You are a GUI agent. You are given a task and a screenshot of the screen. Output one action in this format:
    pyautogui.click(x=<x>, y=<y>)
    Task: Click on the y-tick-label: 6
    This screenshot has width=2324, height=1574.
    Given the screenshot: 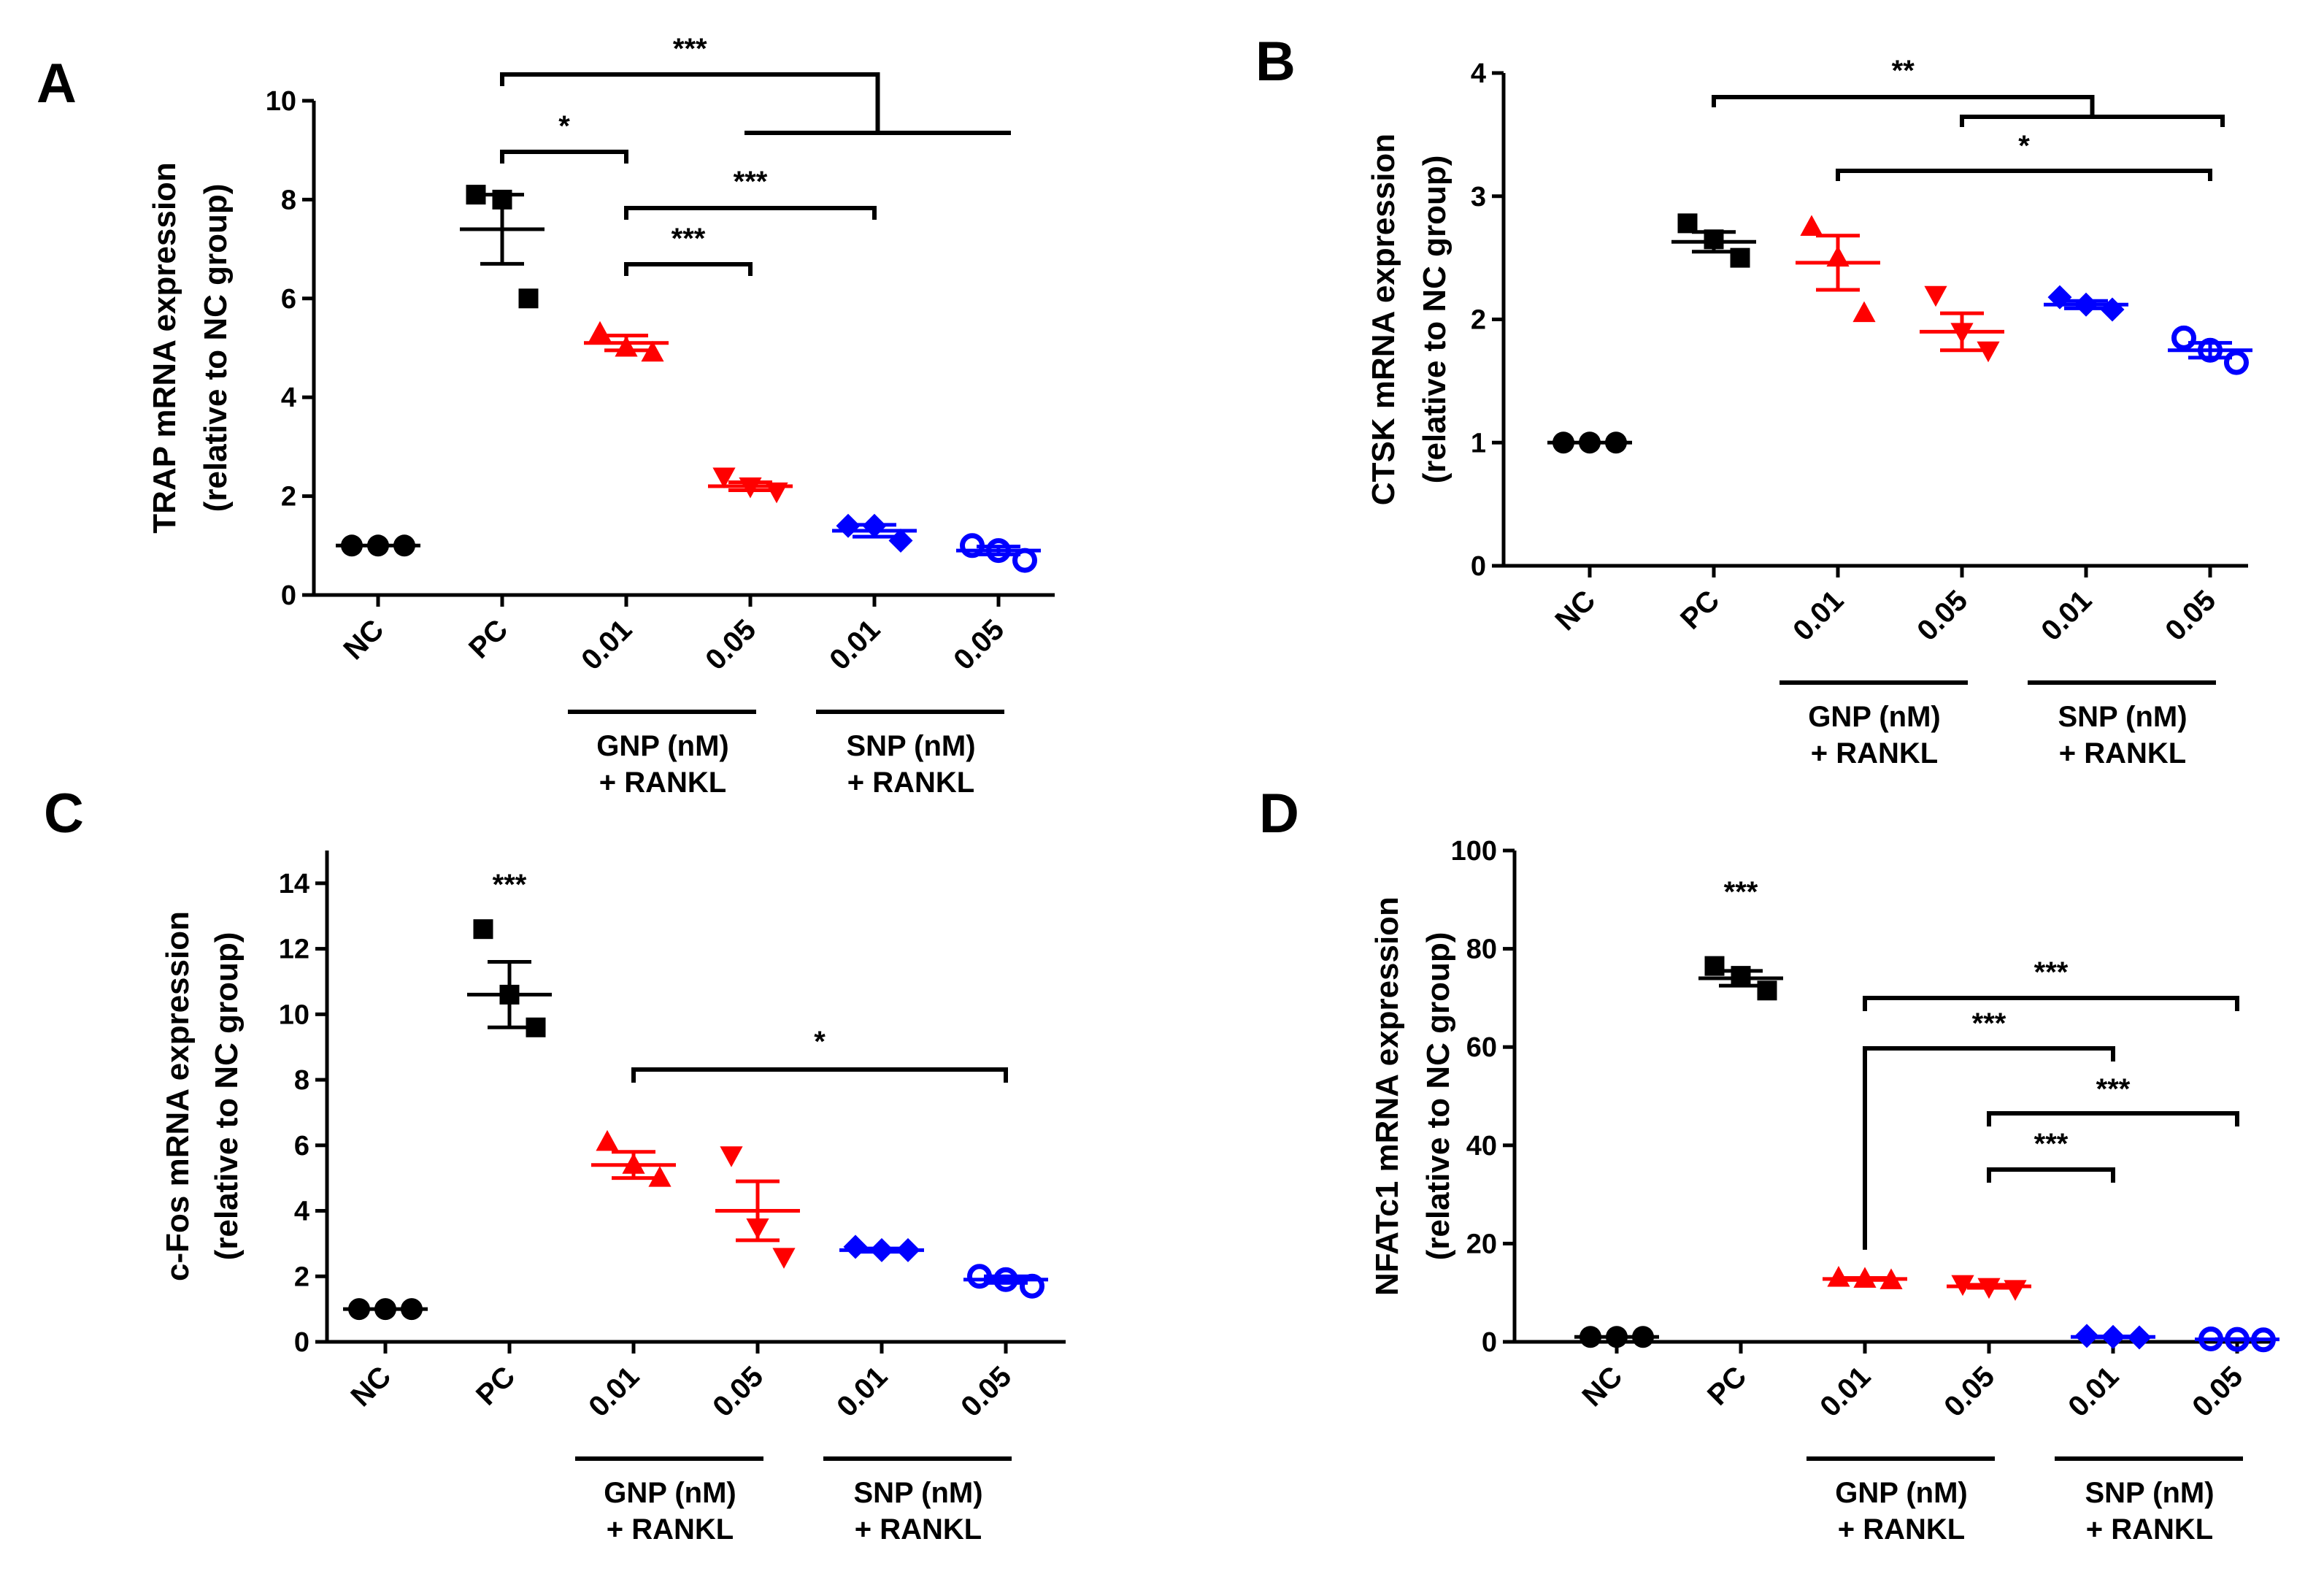 What is the action you would take?
    pyautogui.click(x=301, y=1146)
    